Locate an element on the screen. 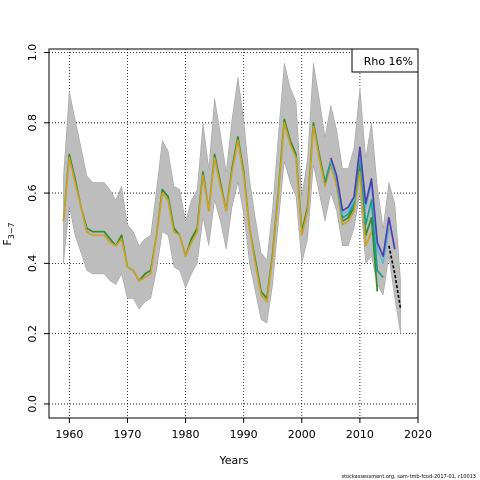 The image size is (480, 480). y-tick-label-0.6: 0.6 is located at coordinates (32, 193).